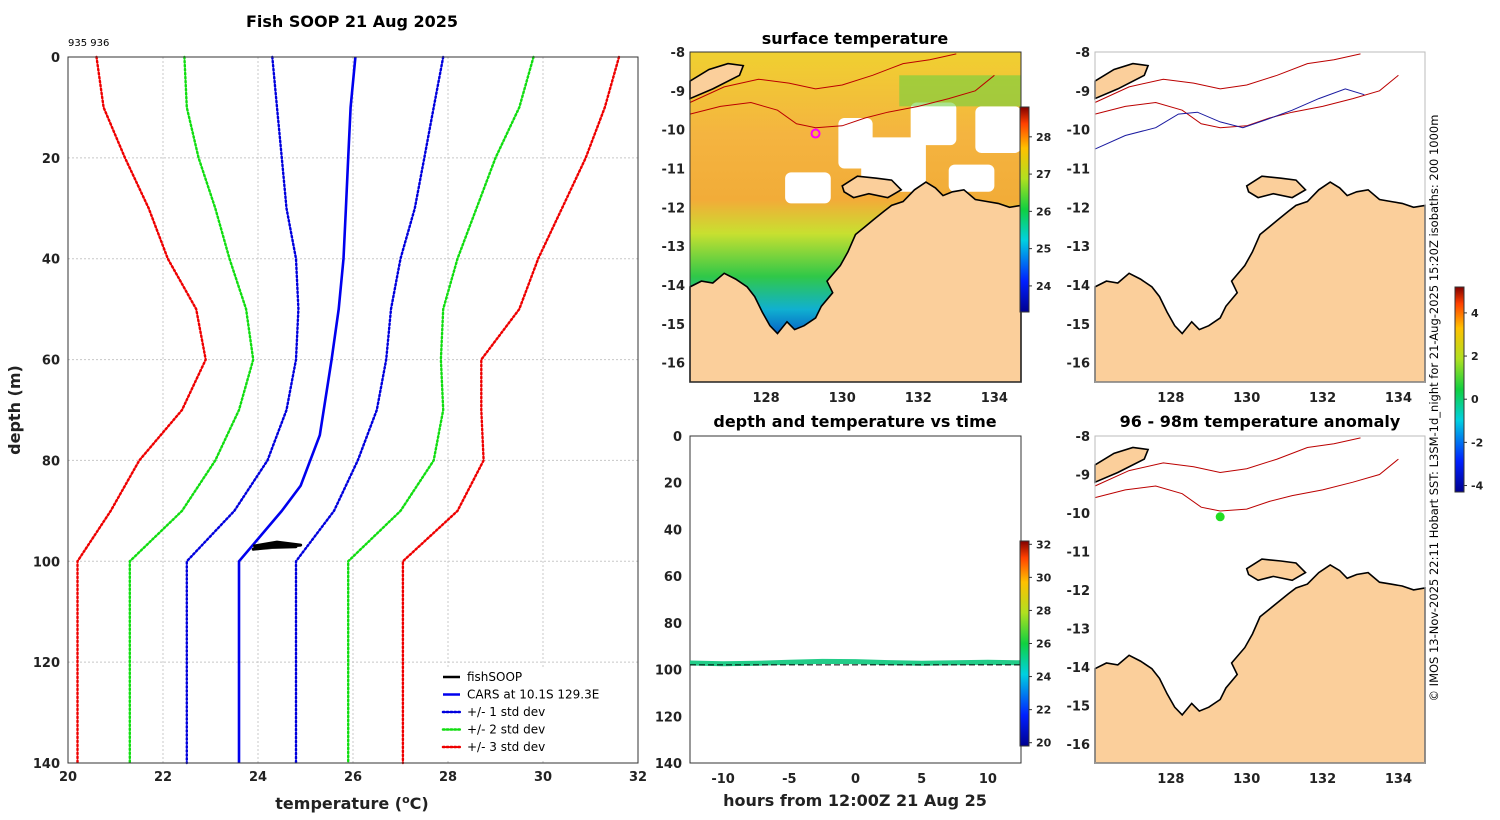  I want to click on colorbar-tick-label: 32, so click(1043, 544).